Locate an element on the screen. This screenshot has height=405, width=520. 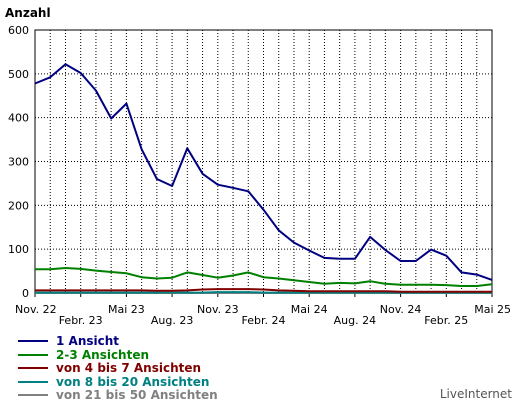
watermark: LiveInternet is located at coordinates (475, 394).